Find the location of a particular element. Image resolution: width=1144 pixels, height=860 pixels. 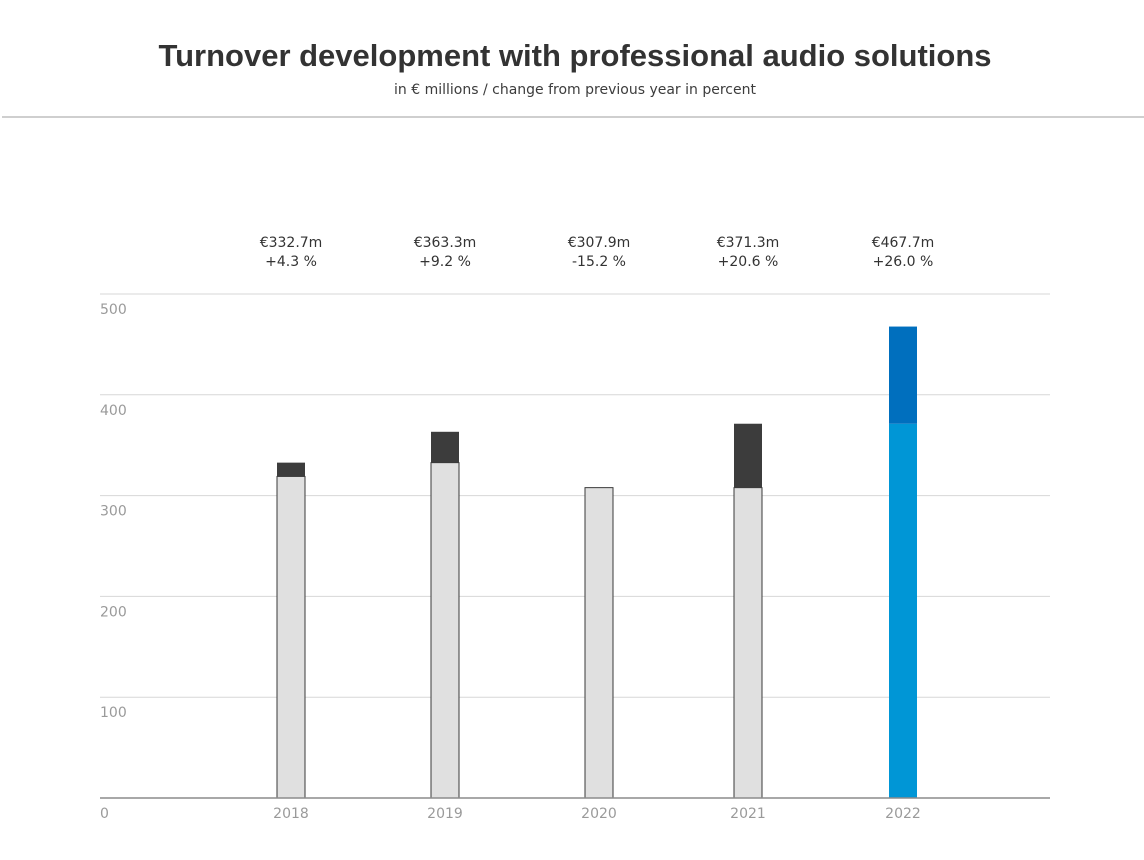

value-label: €307.9m is located at coordinates (599, 243).